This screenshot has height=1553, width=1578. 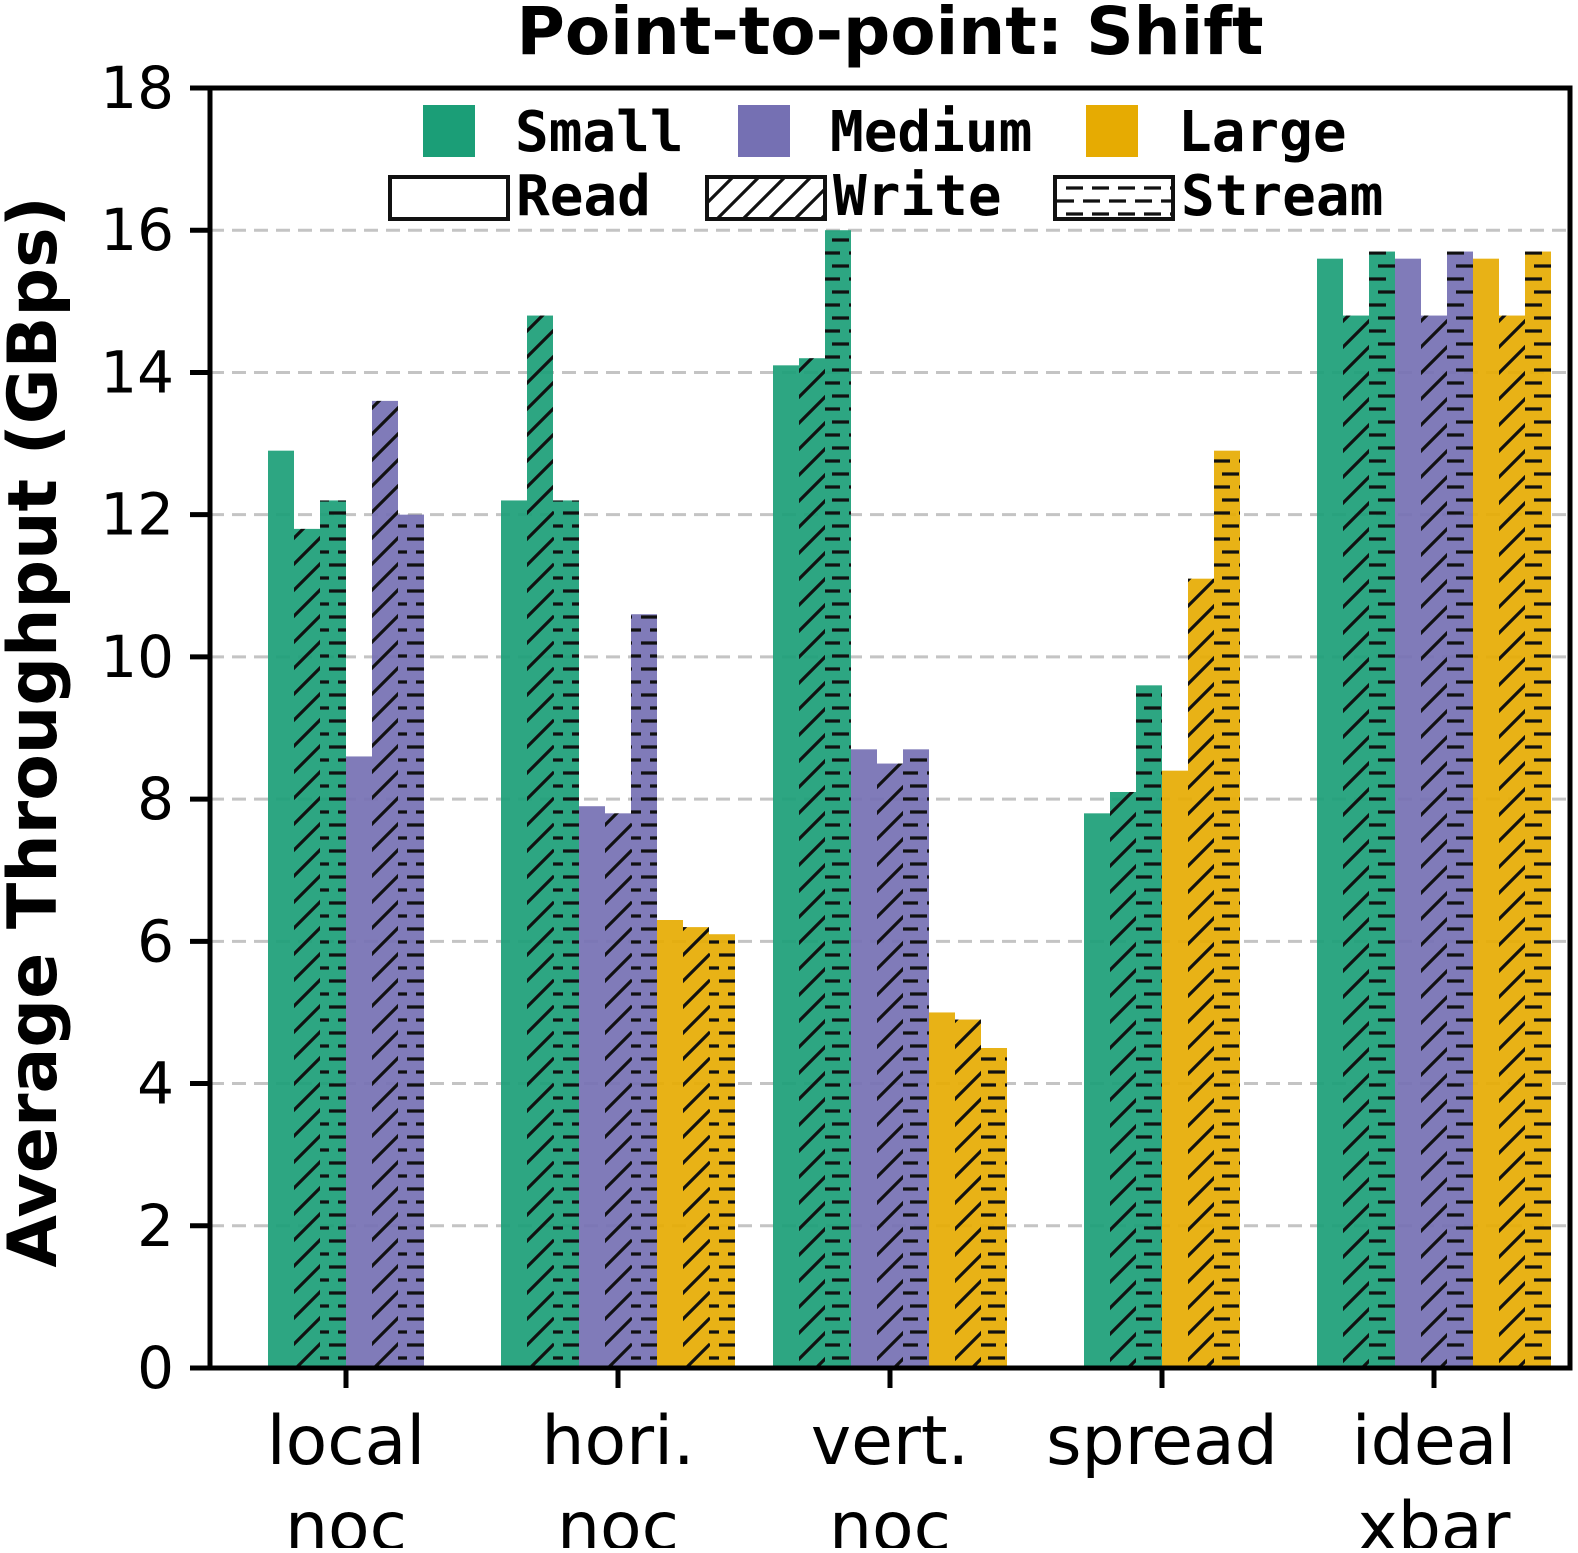 I want to click on legend-swatch-small, so click(x=449, y=131).